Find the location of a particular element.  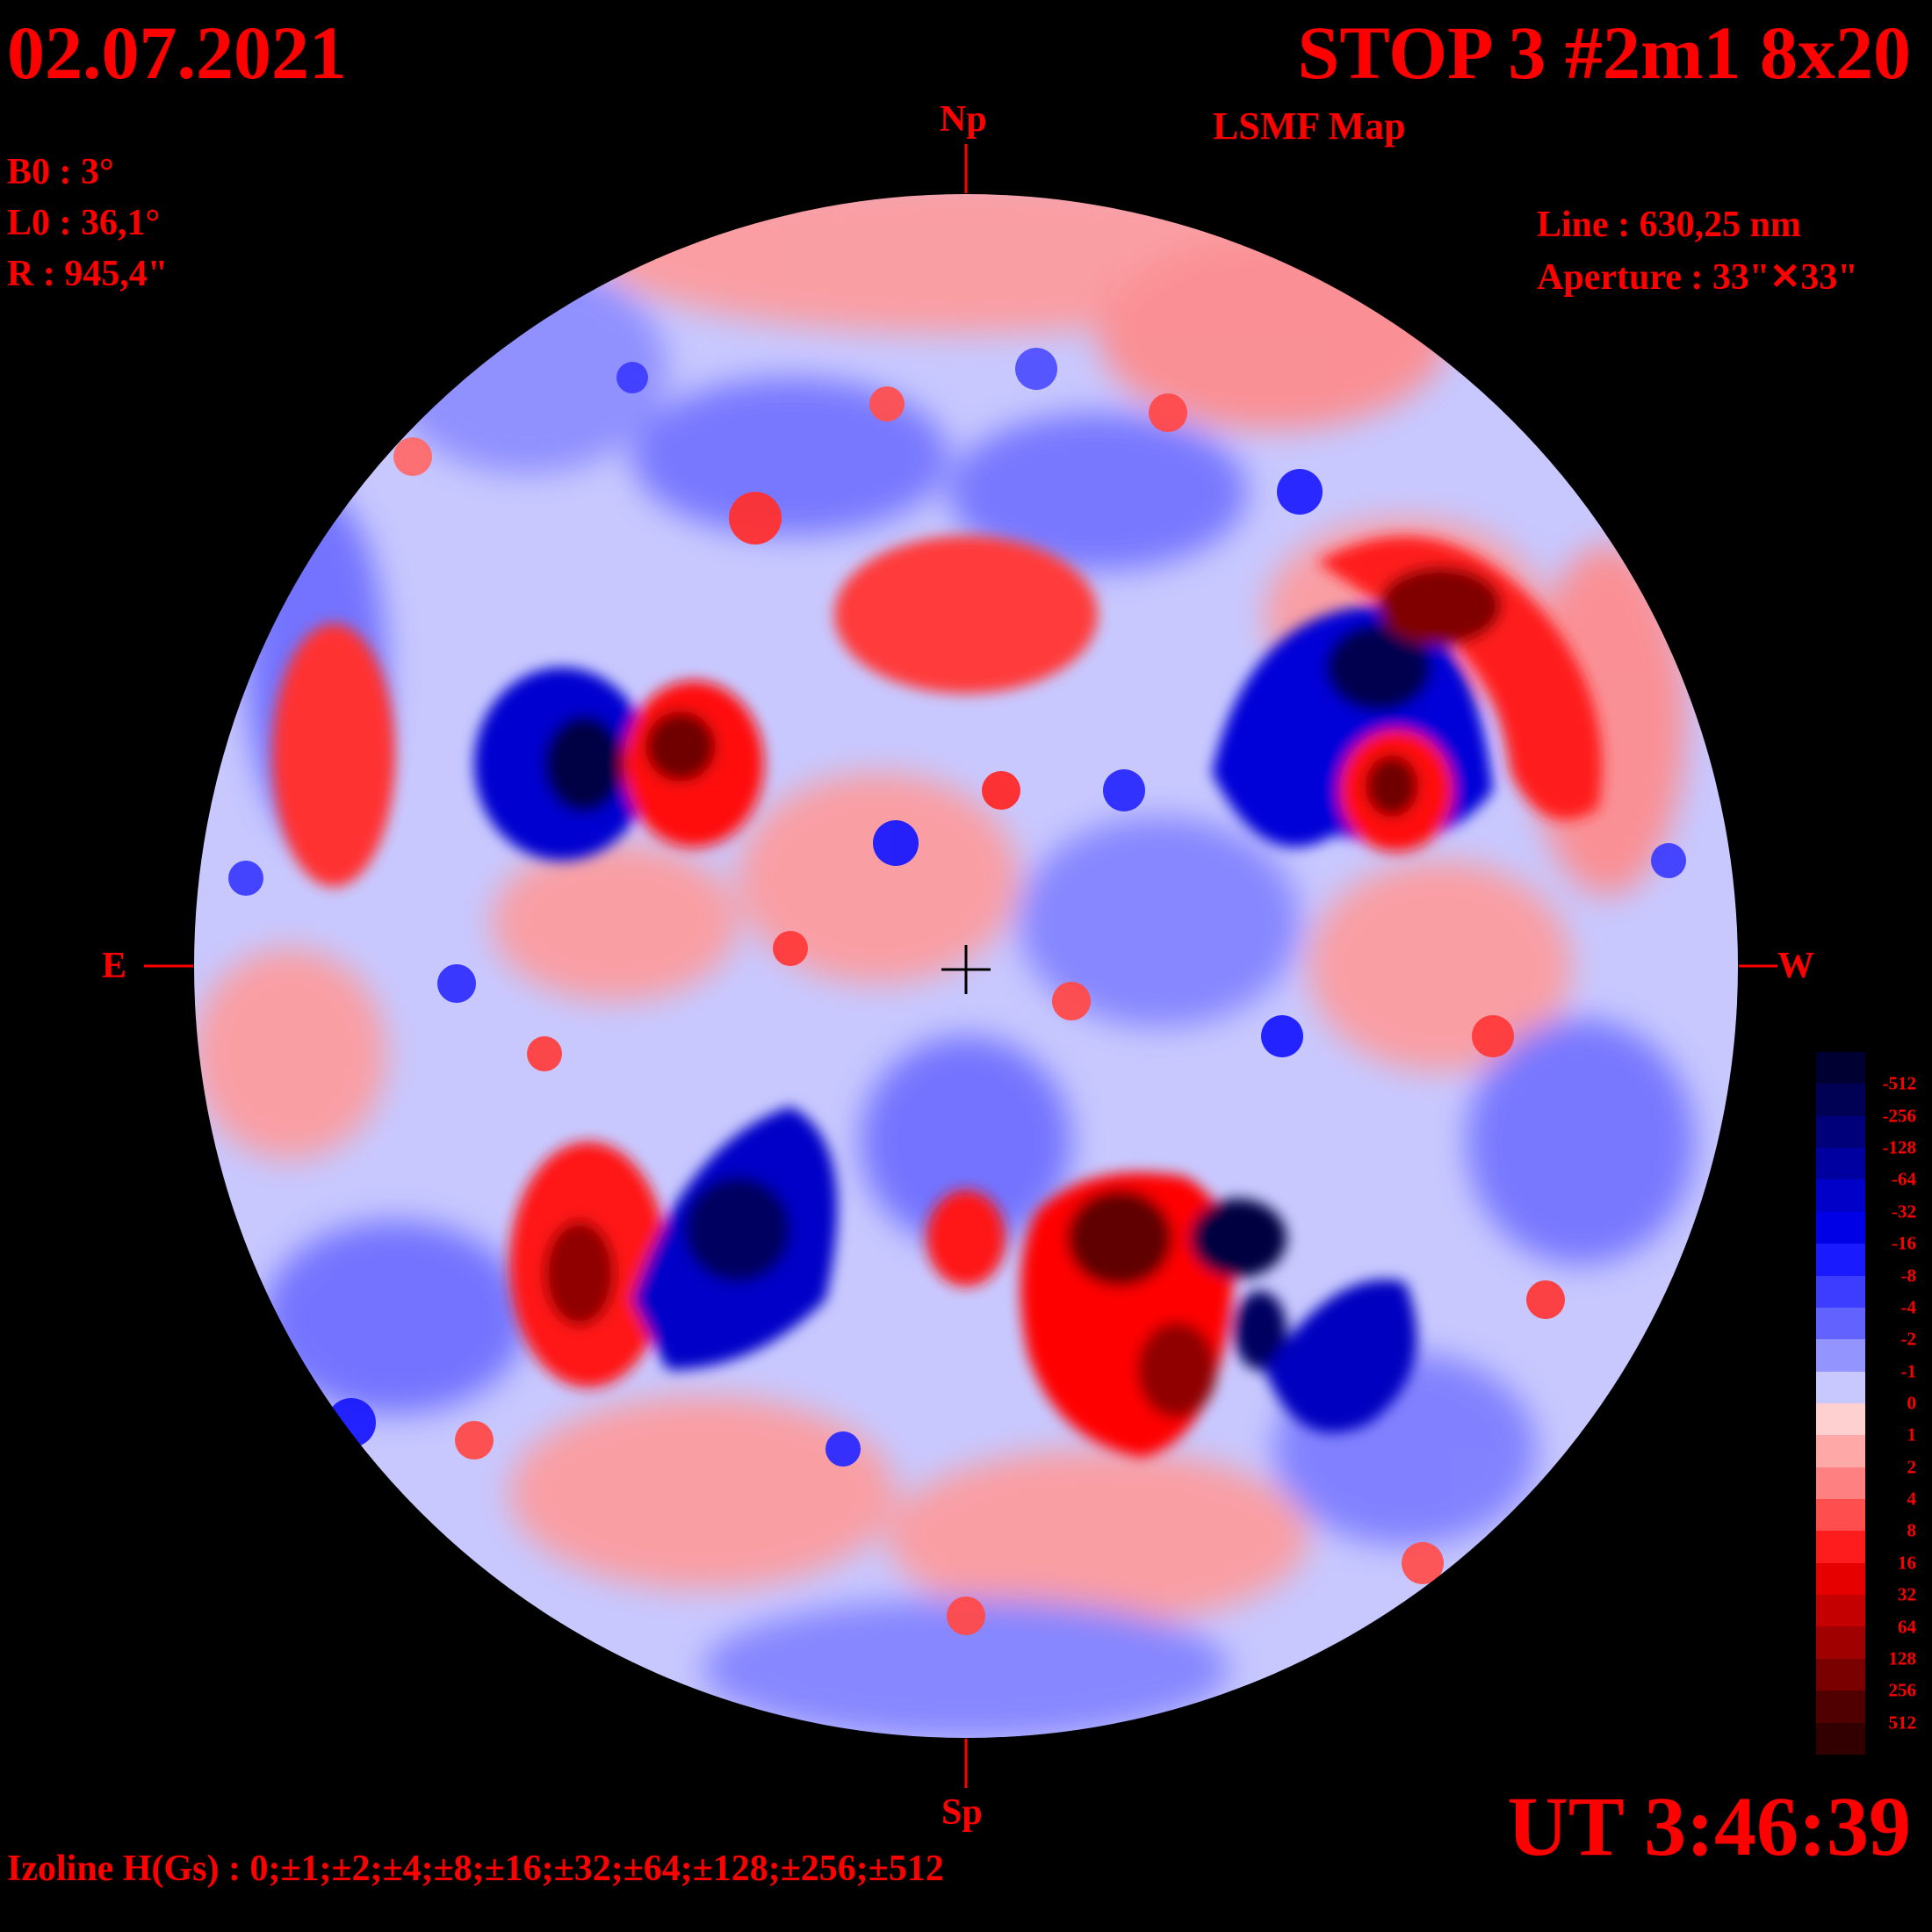

param-l0: L0 : 36,1° is located at coordinates (84, 223).